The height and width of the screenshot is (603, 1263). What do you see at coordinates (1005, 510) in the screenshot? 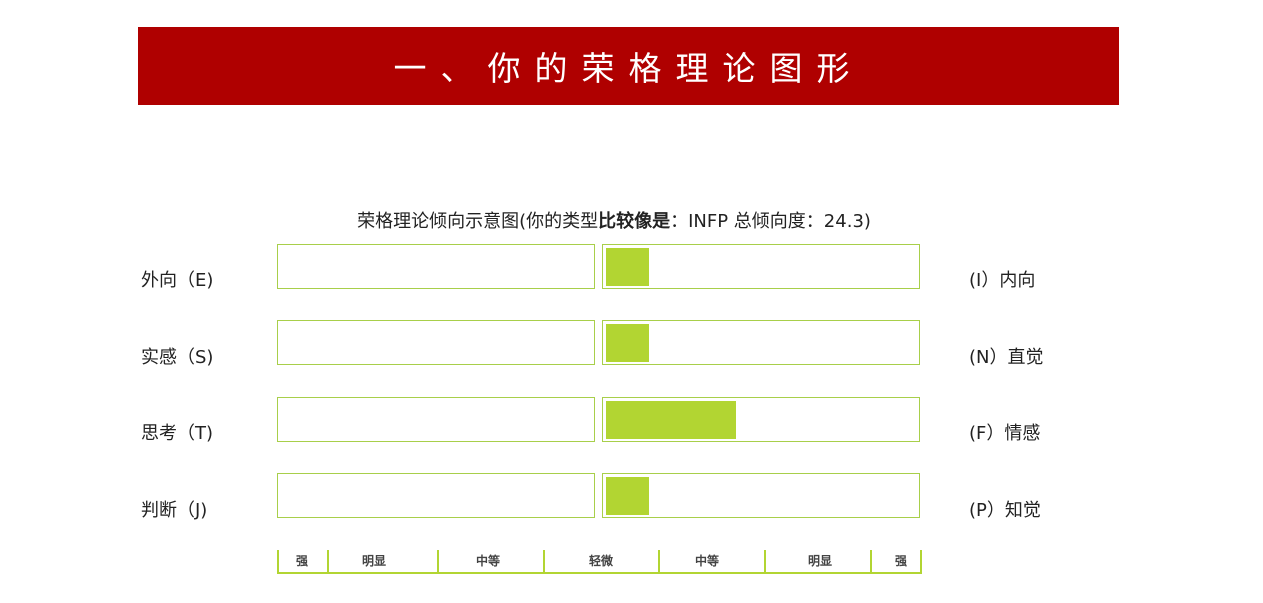
I see `row-right-label-jp: (P）知觉` at bounding box center [1005, 510].